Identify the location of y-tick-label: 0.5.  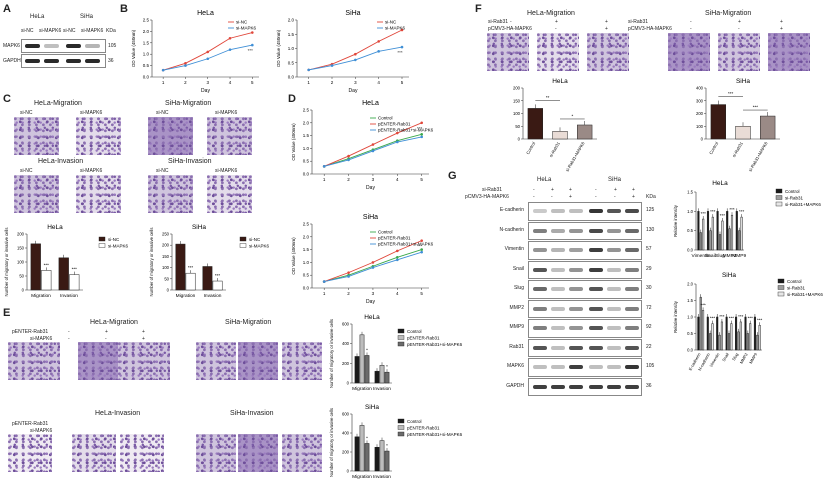
(306, 161).